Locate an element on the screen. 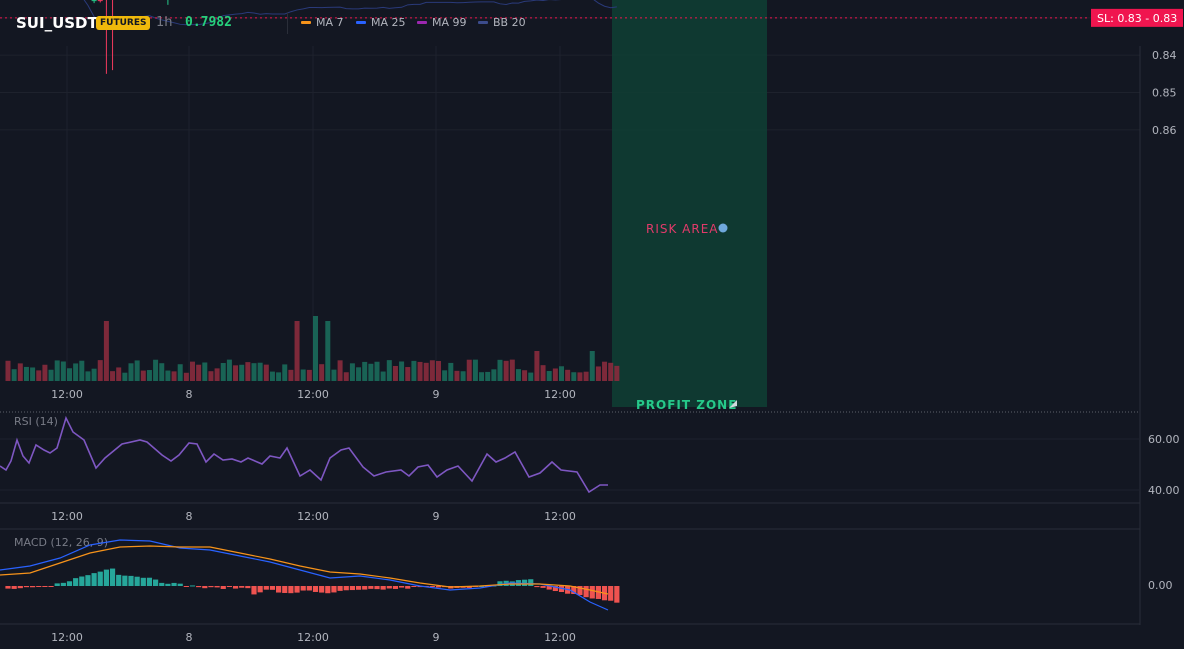  symbol-title: SUI_USDT is located at coordinates (57, 23).